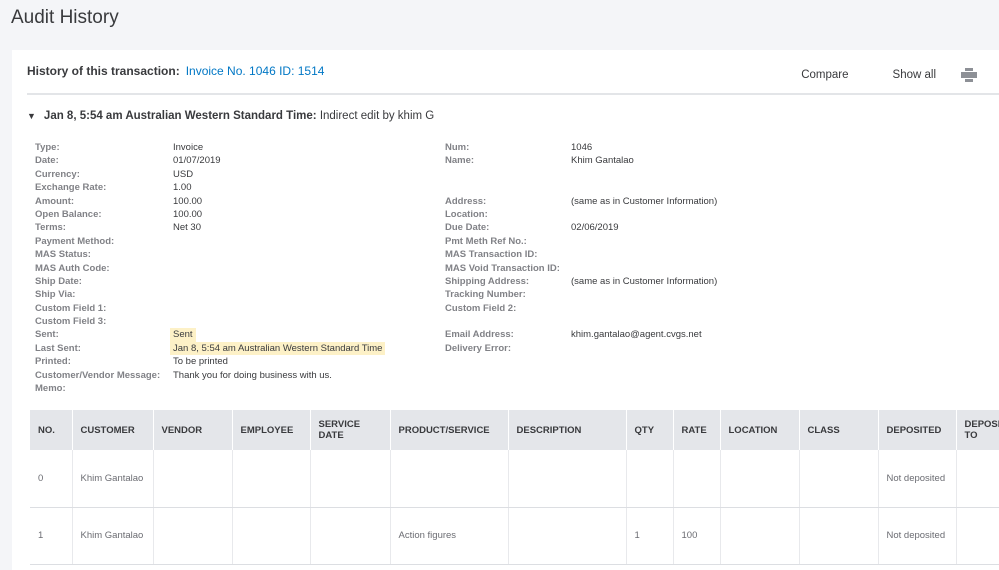  I want to click on detail-row: Custom Field 1:, so click(210, 308).